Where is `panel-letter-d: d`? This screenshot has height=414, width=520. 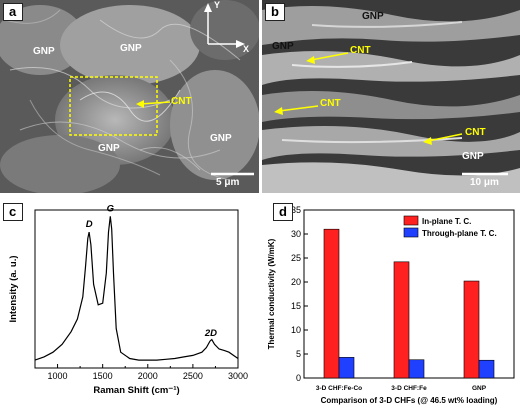 panel-letter-d: d is located at coordinates (283, 211).